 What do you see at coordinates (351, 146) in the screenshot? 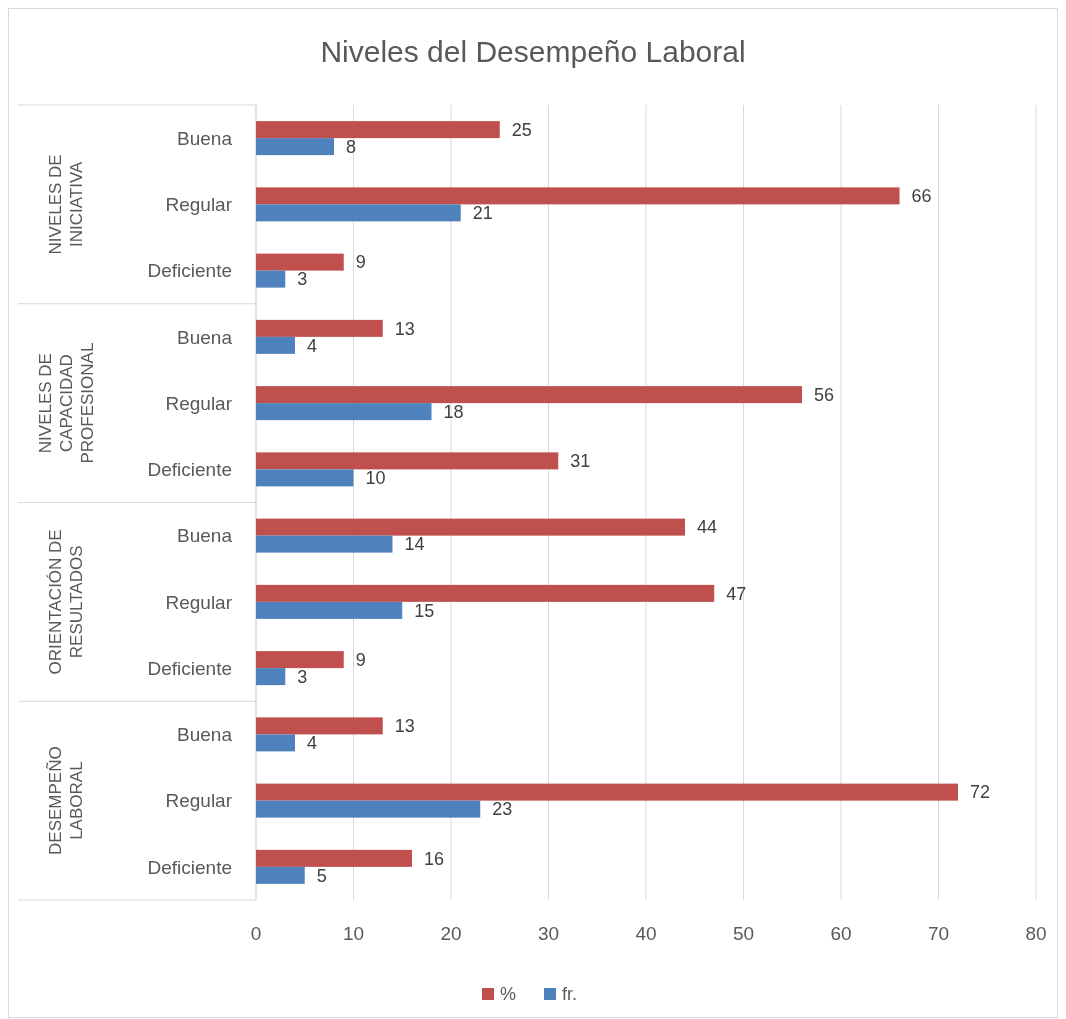
I see `data-label: 8` at bounding box center [351, 146].